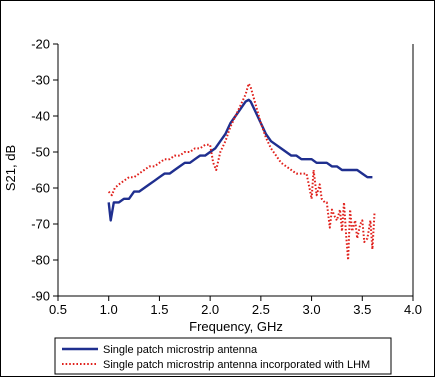  What do you see at coordinates (210, 309) in the screenshot?
I see `x-tick-label: 2.0` at bounding box center [210, 309].